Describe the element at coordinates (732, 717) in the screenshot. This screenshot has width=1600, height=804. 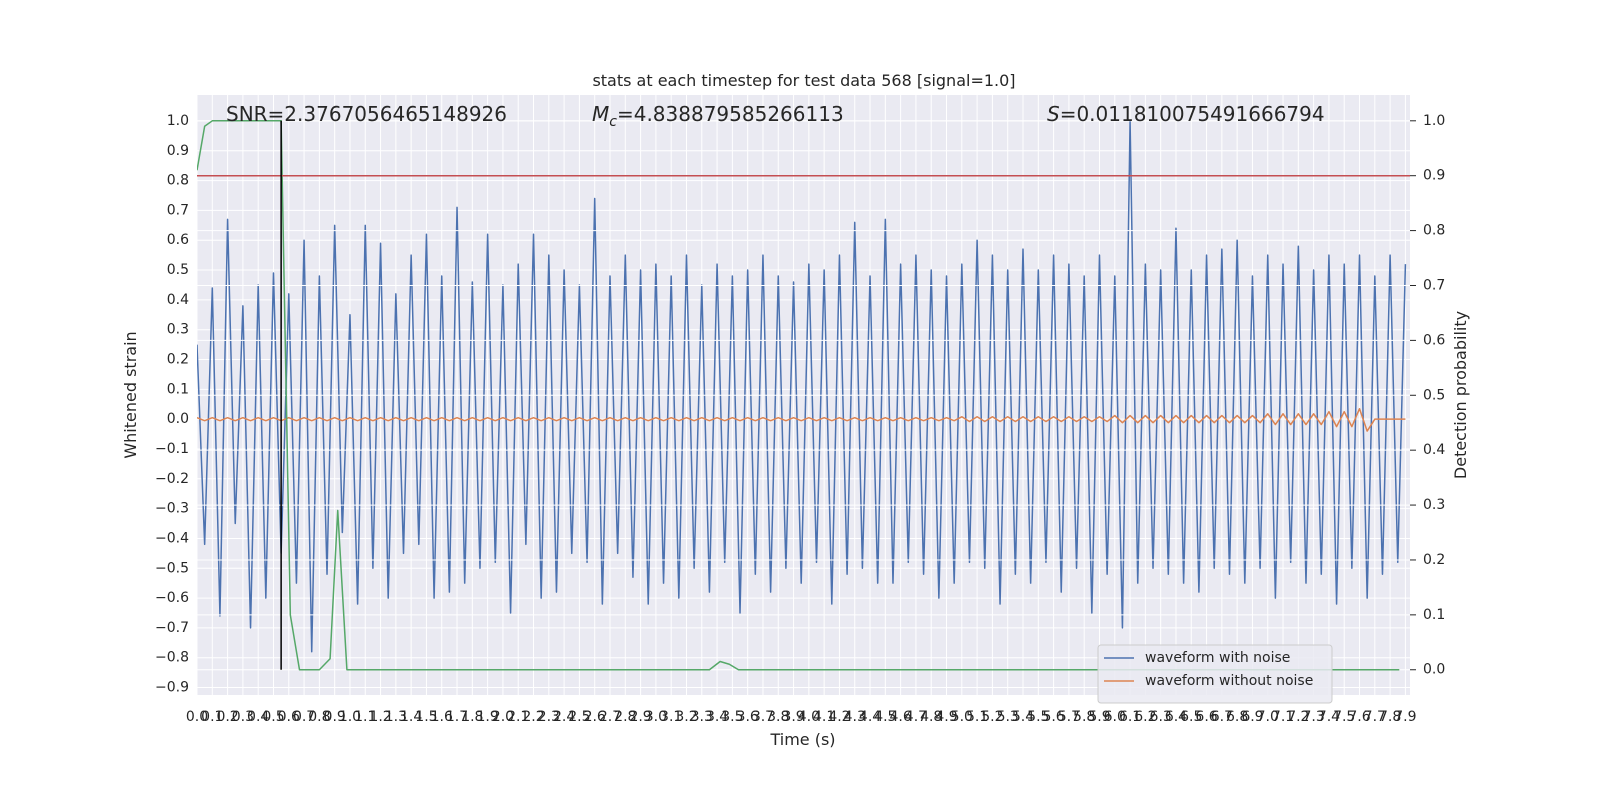
I see `x-tick-label: 3.5` at that location.